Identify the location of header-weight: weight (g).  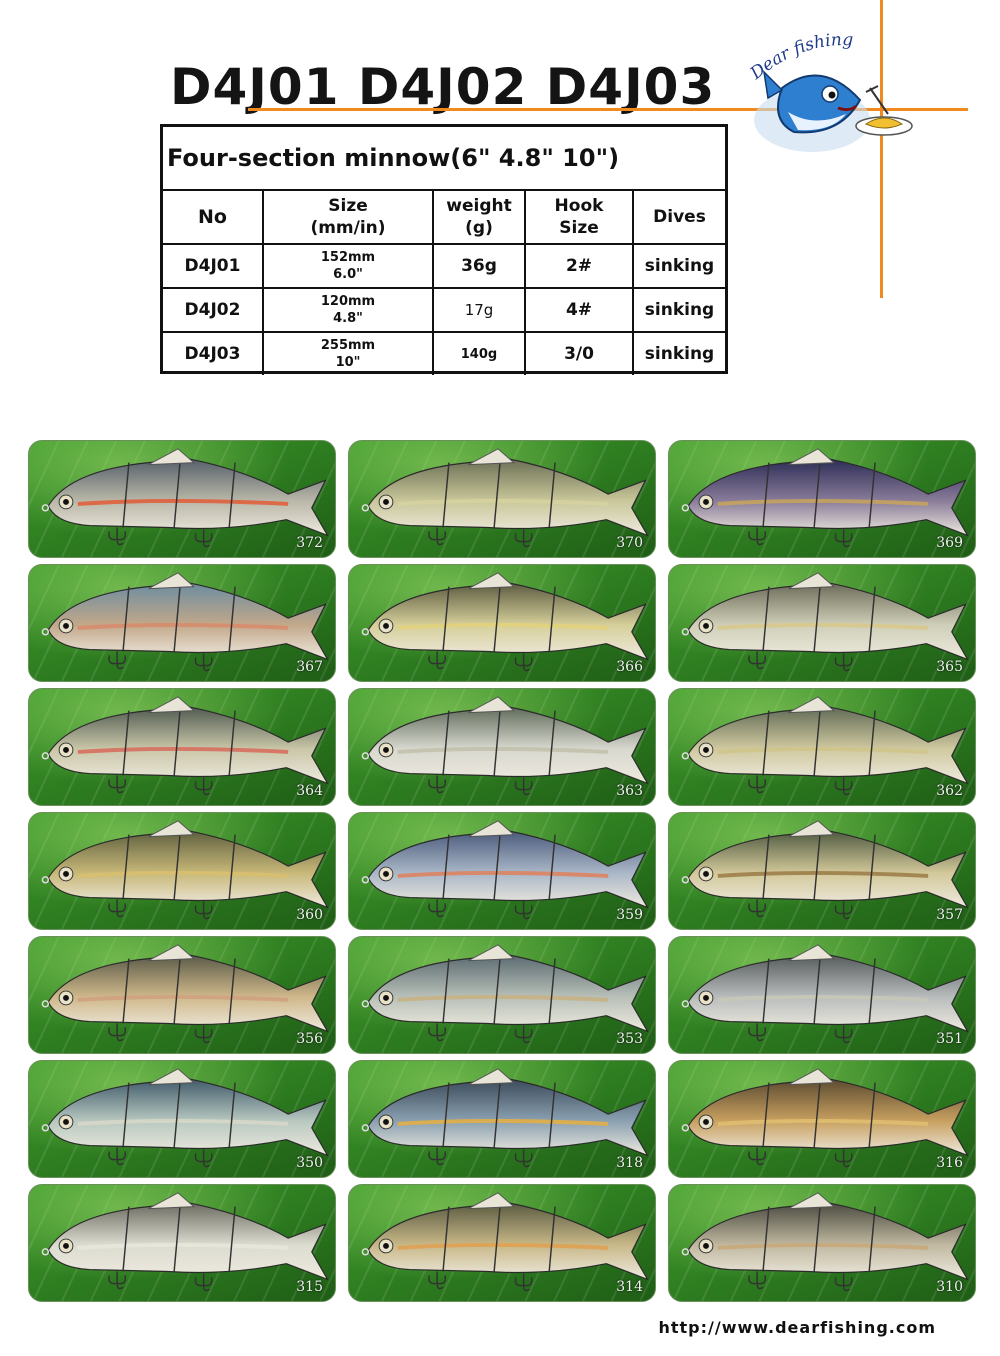
(479, 218).